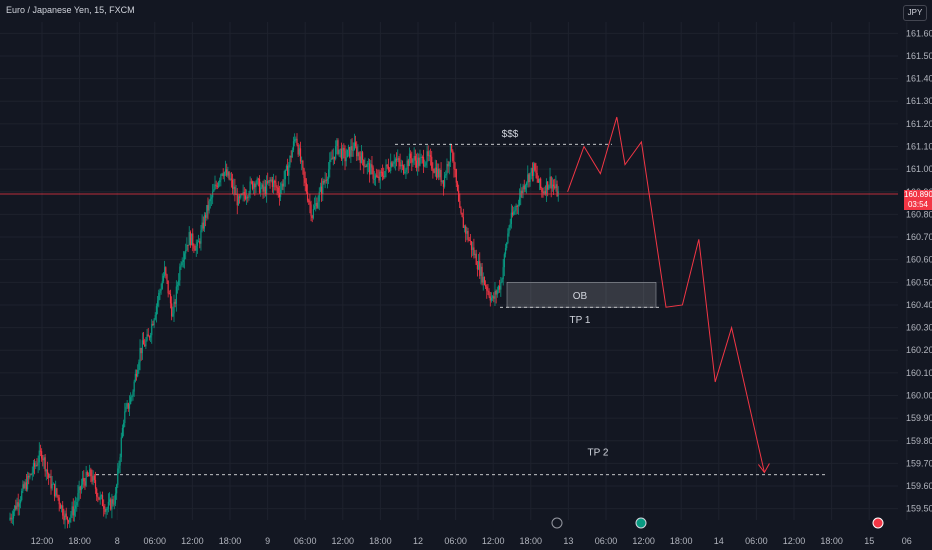 This screenshot has width=932, height=550. I want to click on time-tick-label: 12, so click(418, 541).